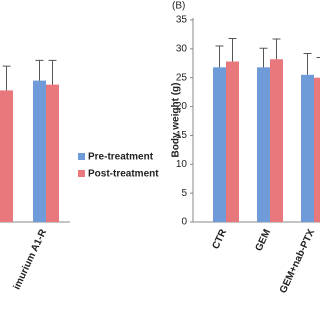 The height and width of the screenshot is (320, 320). I want to click on x-tick-label: GEM, so click(264, 240).